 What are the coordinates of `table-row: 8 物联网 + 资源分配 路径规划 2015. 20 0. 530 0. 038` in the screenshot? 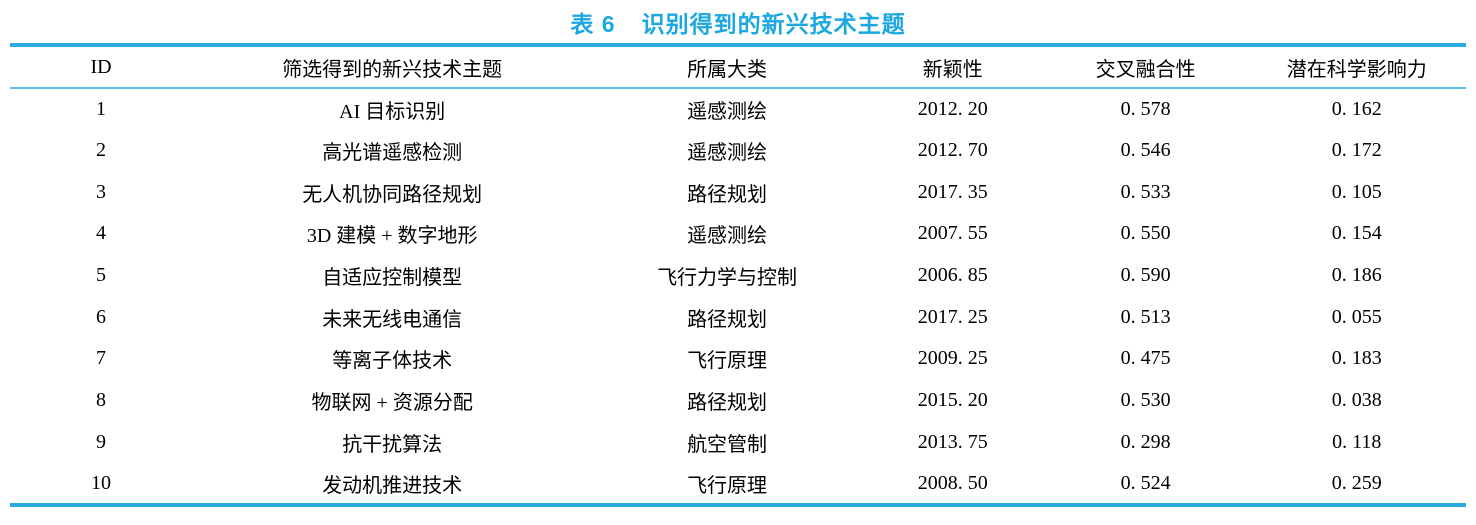 It's located at (738, 401).